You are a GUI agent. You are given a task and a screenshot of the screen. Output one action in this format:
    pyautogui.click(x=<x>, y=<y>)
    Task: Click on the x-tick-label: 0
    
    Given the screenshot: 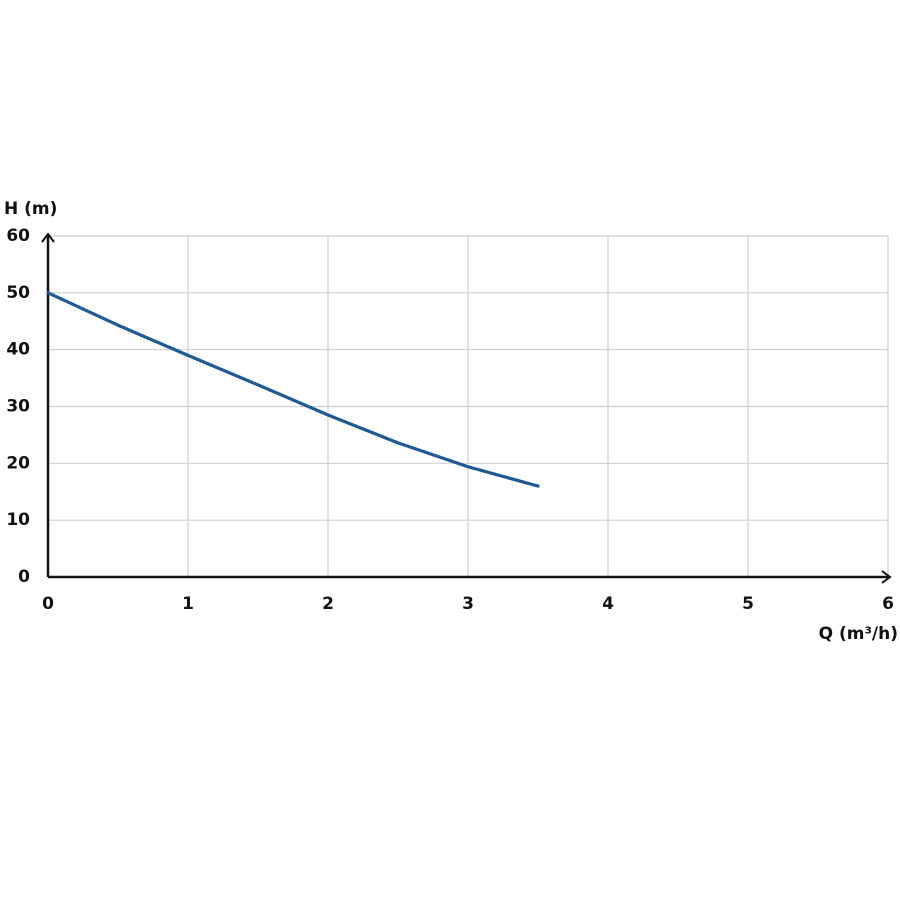 What is the action you would take?
    pyautogui.click(x=48, y=604)
    